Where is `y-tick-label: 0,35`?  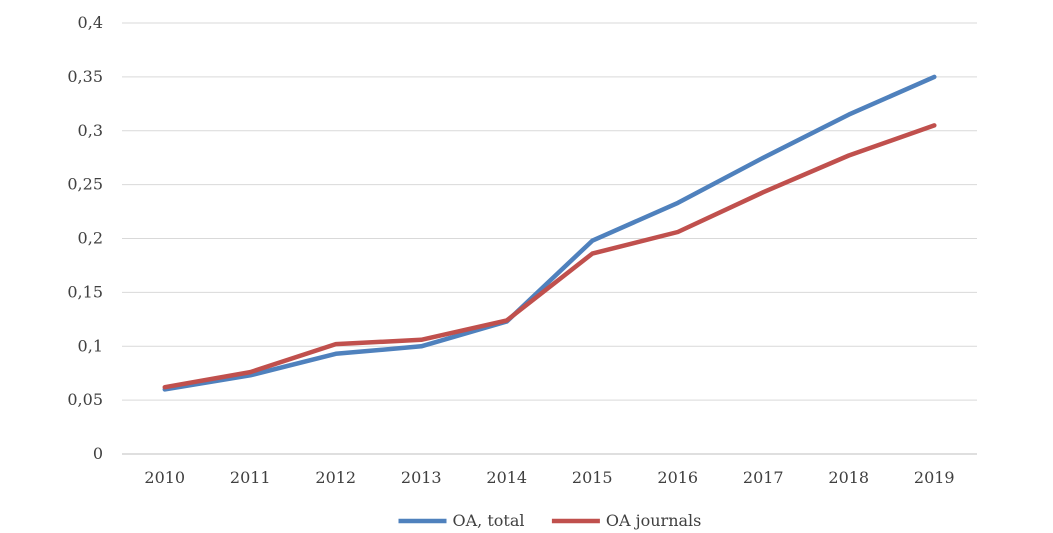
y-tick-label: 0,35 is located at coordinates (85, 76).